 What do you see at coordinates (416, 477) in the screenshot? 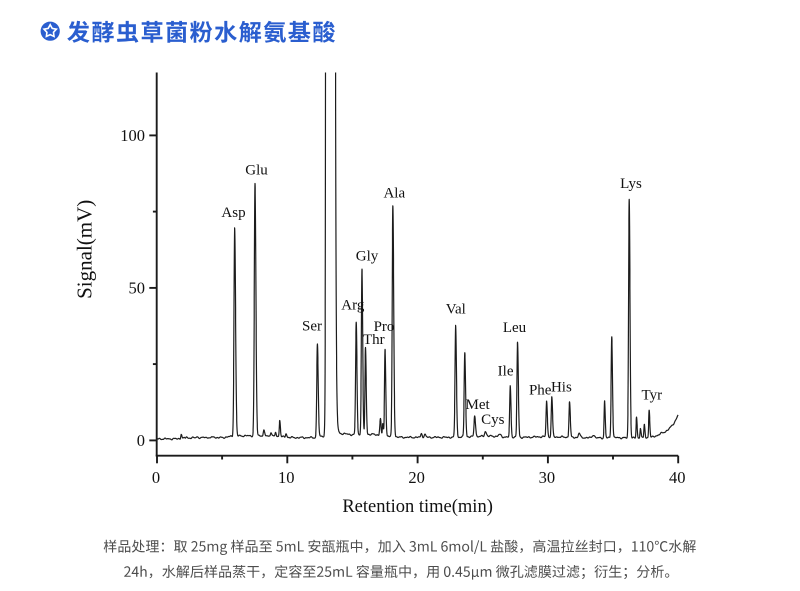
I see `svg-text: 20` at bounding box center [416, 477].